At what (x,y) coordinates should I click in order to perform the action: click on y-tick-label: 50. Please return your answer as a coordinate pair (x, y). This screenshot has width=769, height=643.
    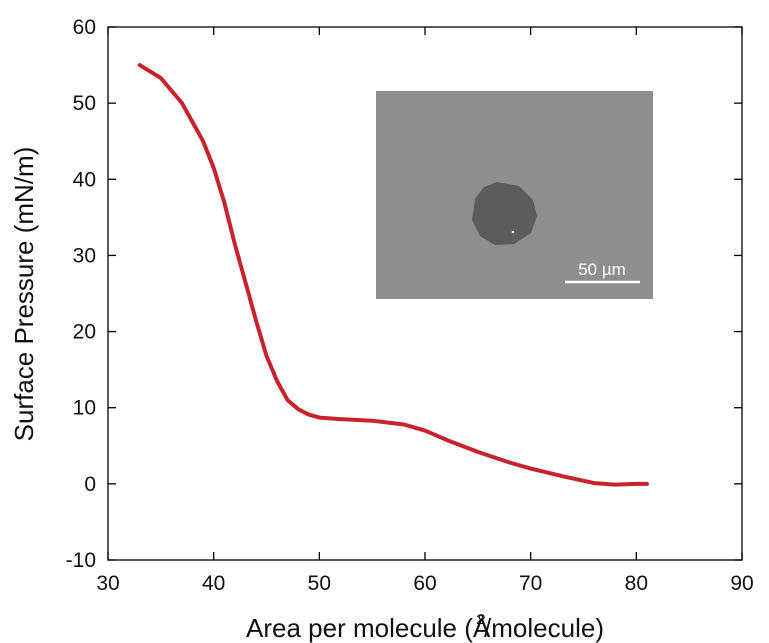
    Looking at the image, I should click on (84, 103).